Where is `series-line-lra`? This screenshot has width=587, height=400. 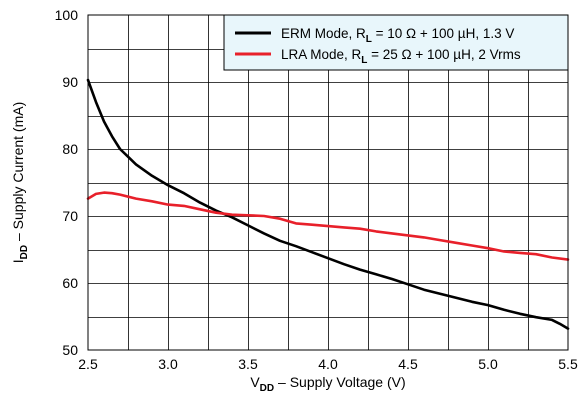 series-line-lra is located at coordinates (328, 226).